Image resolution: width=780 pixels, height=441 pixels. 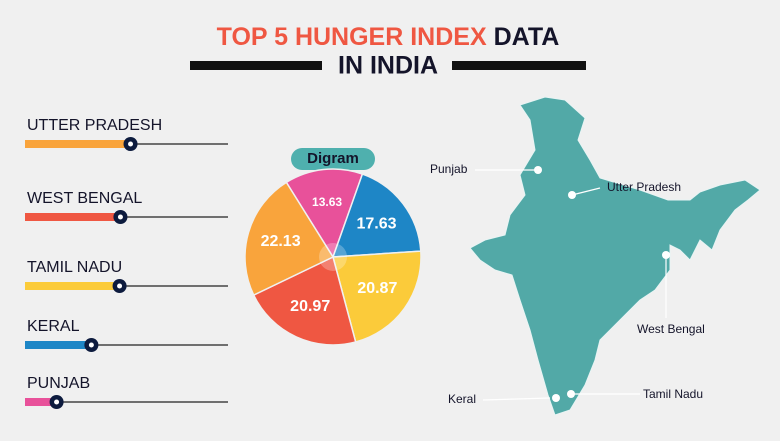 I want to click on pie-value-label: 13.63, so click(x=327, y=202).